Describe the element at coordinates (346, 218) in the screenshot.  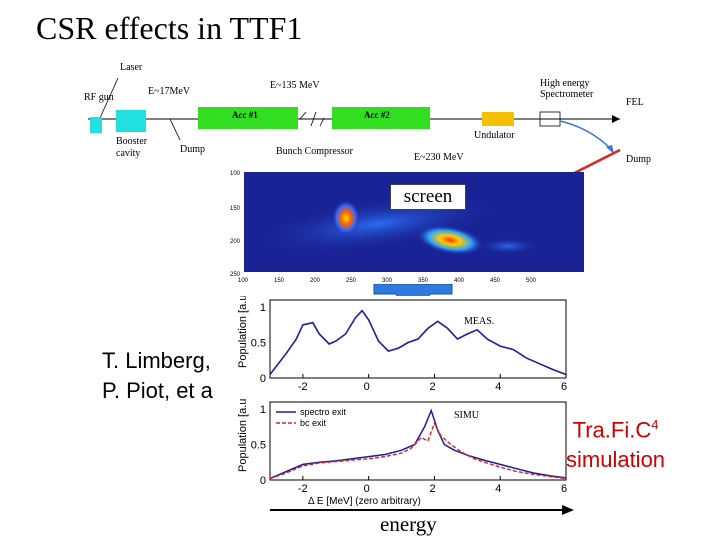
I see `beam-spot-left` at that location.